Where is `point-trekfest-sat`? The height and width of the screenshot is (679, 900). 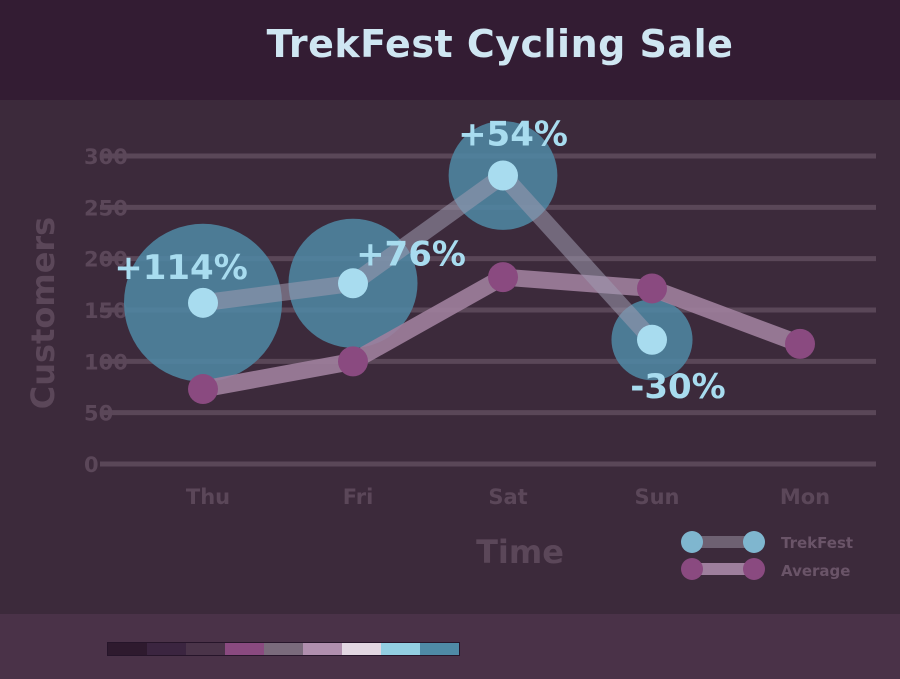
point-trekfest-sat is located at coordinates (503, 175).